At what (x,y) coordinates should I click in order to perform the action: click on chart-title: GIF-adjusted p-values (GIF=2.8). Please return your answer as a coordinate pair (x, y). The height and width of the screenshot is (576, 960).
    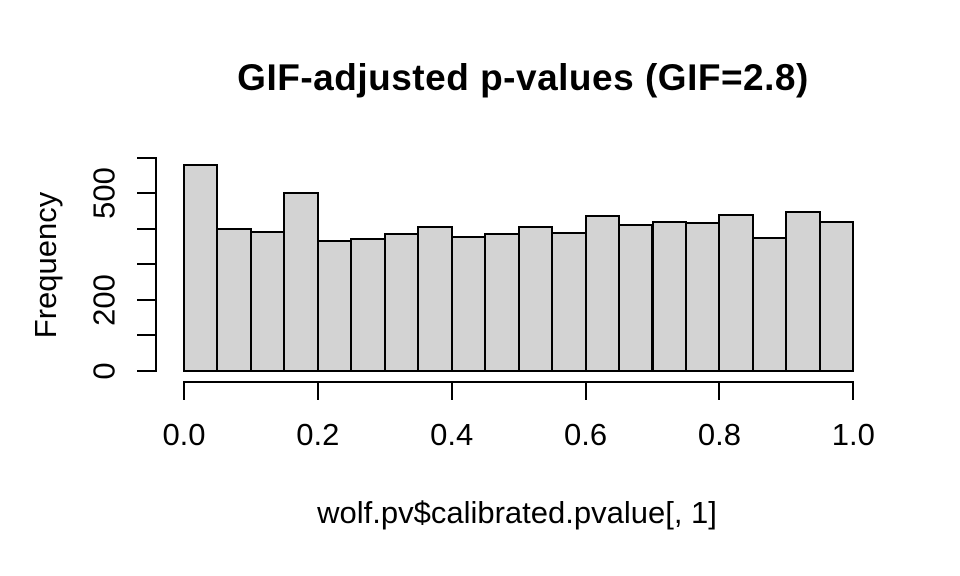
    Looking at the image, I should click on (523, 77).